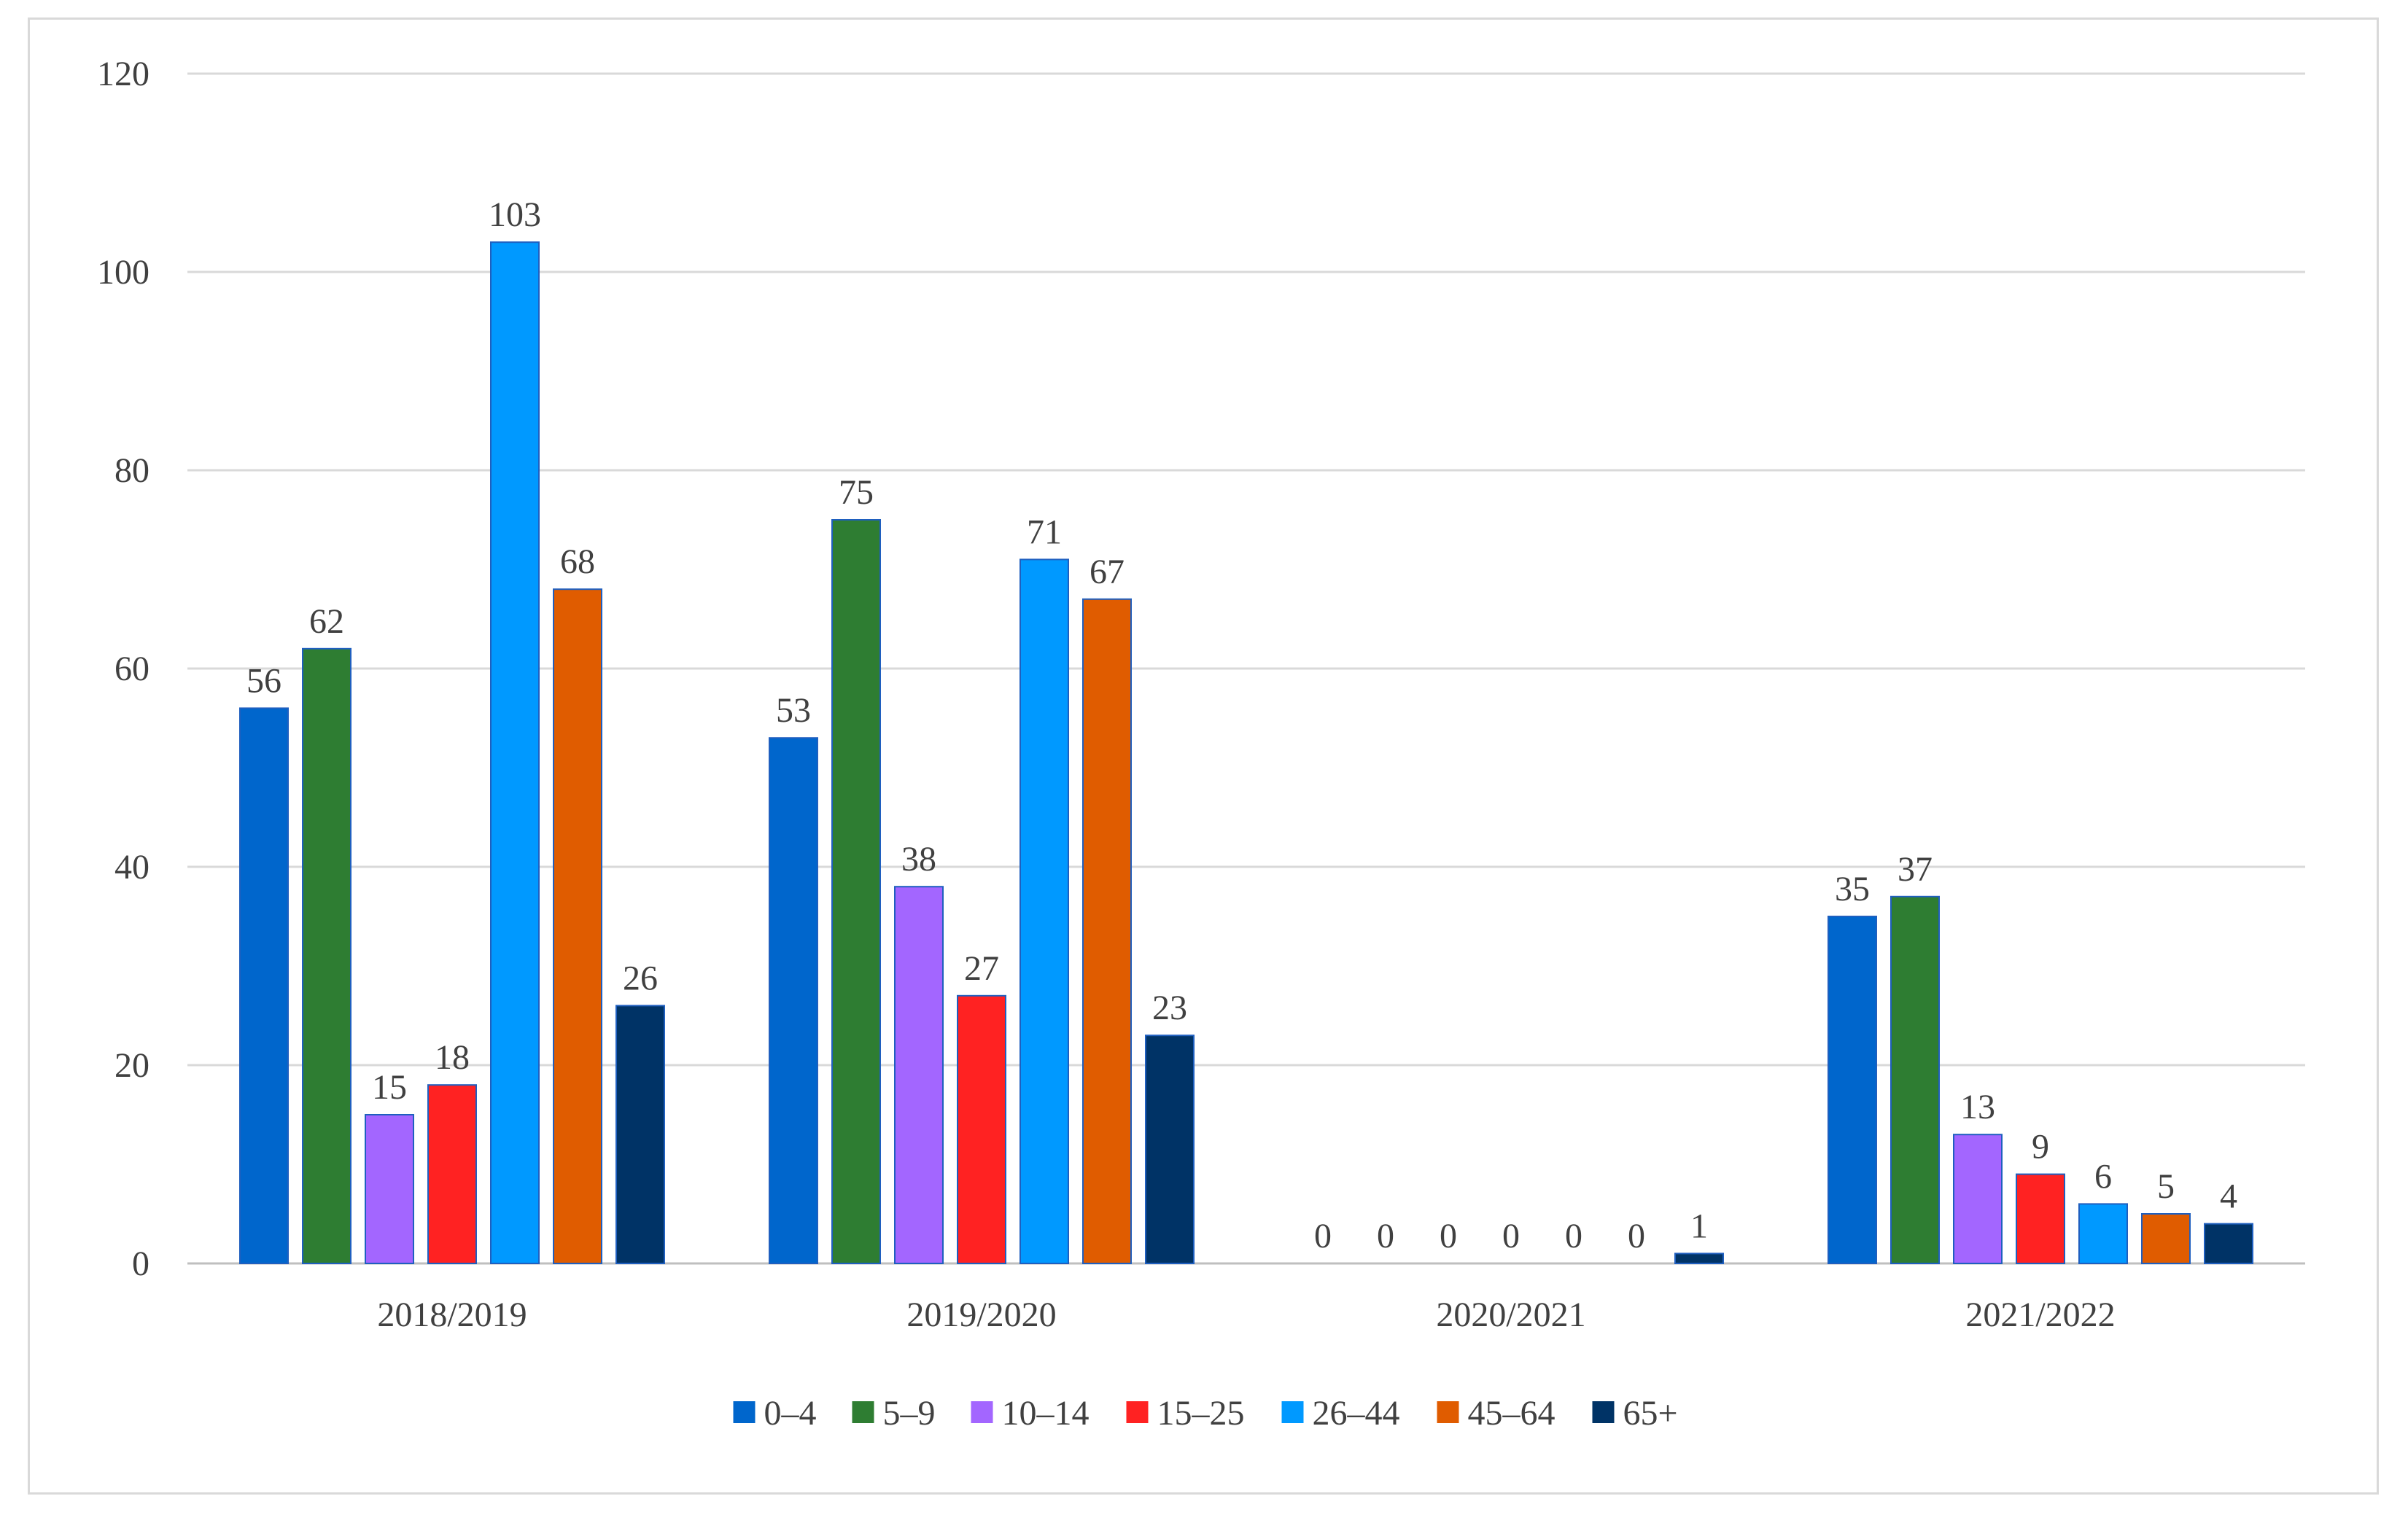 This screenshot has width=2408, height=1531. I want to click on x-tick-label: 2021/2022, so click(2040, 1315).